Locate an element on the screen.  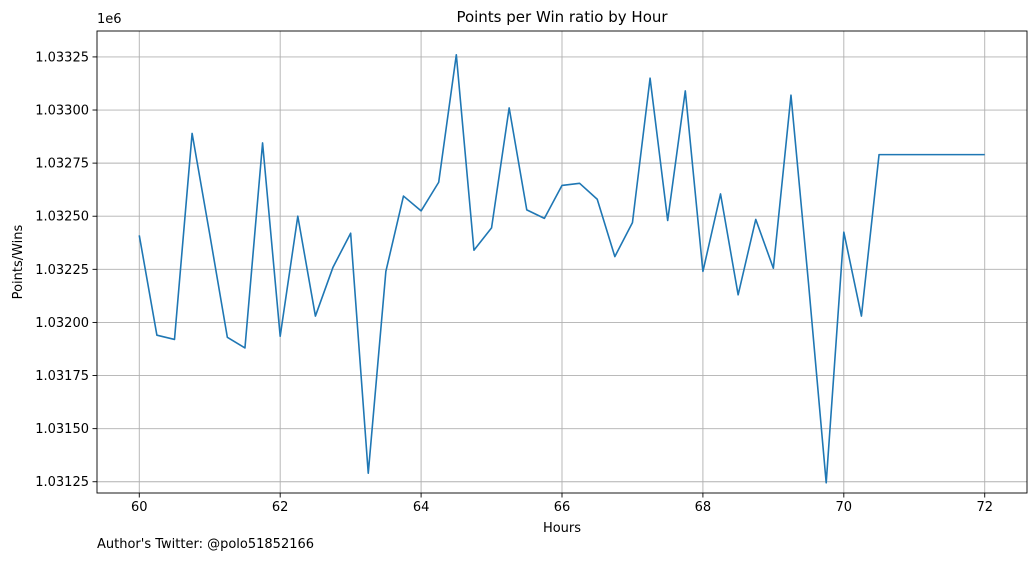
y-tick-label: 1.03300 is located at coordinates (62, 111).